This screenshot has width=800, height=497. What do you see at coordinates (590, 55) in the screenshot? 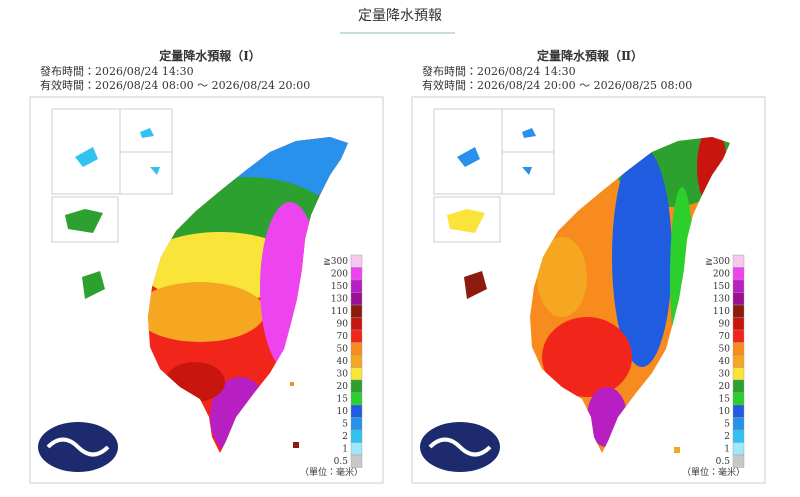
I see `panel-title: 定量降水預報（Ⅱ）` at bounding box center [590, 55].